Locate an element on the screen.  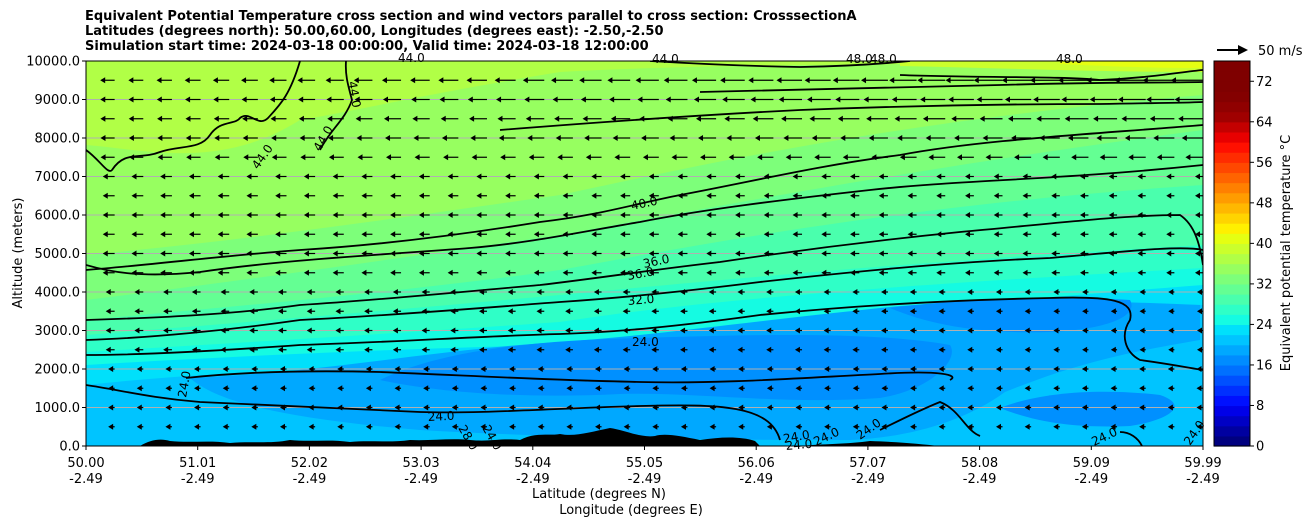
x-tick-label-lat: 52.02 is located at coordinates (309, 463).